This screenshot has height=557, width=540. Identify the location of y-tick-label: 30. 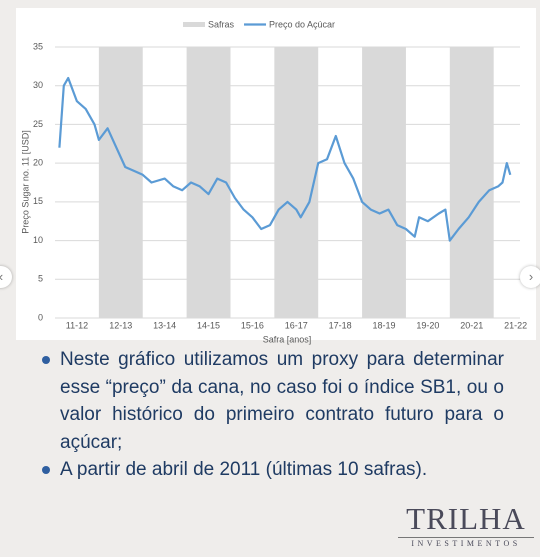
(38, 85).